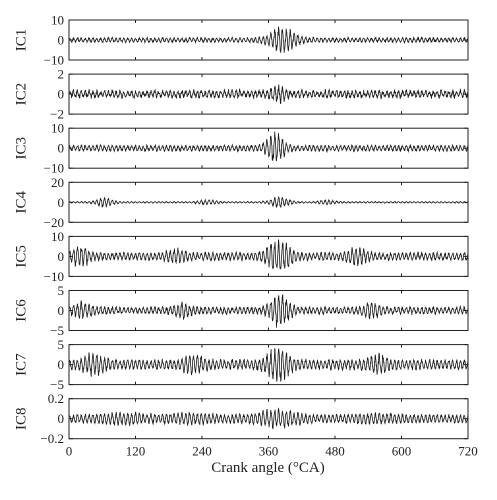 The width and height of the screenshot is (497, 500). What do you see at coordinates (402, 451) in the screenshot?
I see `x-tick-label: 600` at bounding box center [402, 451].